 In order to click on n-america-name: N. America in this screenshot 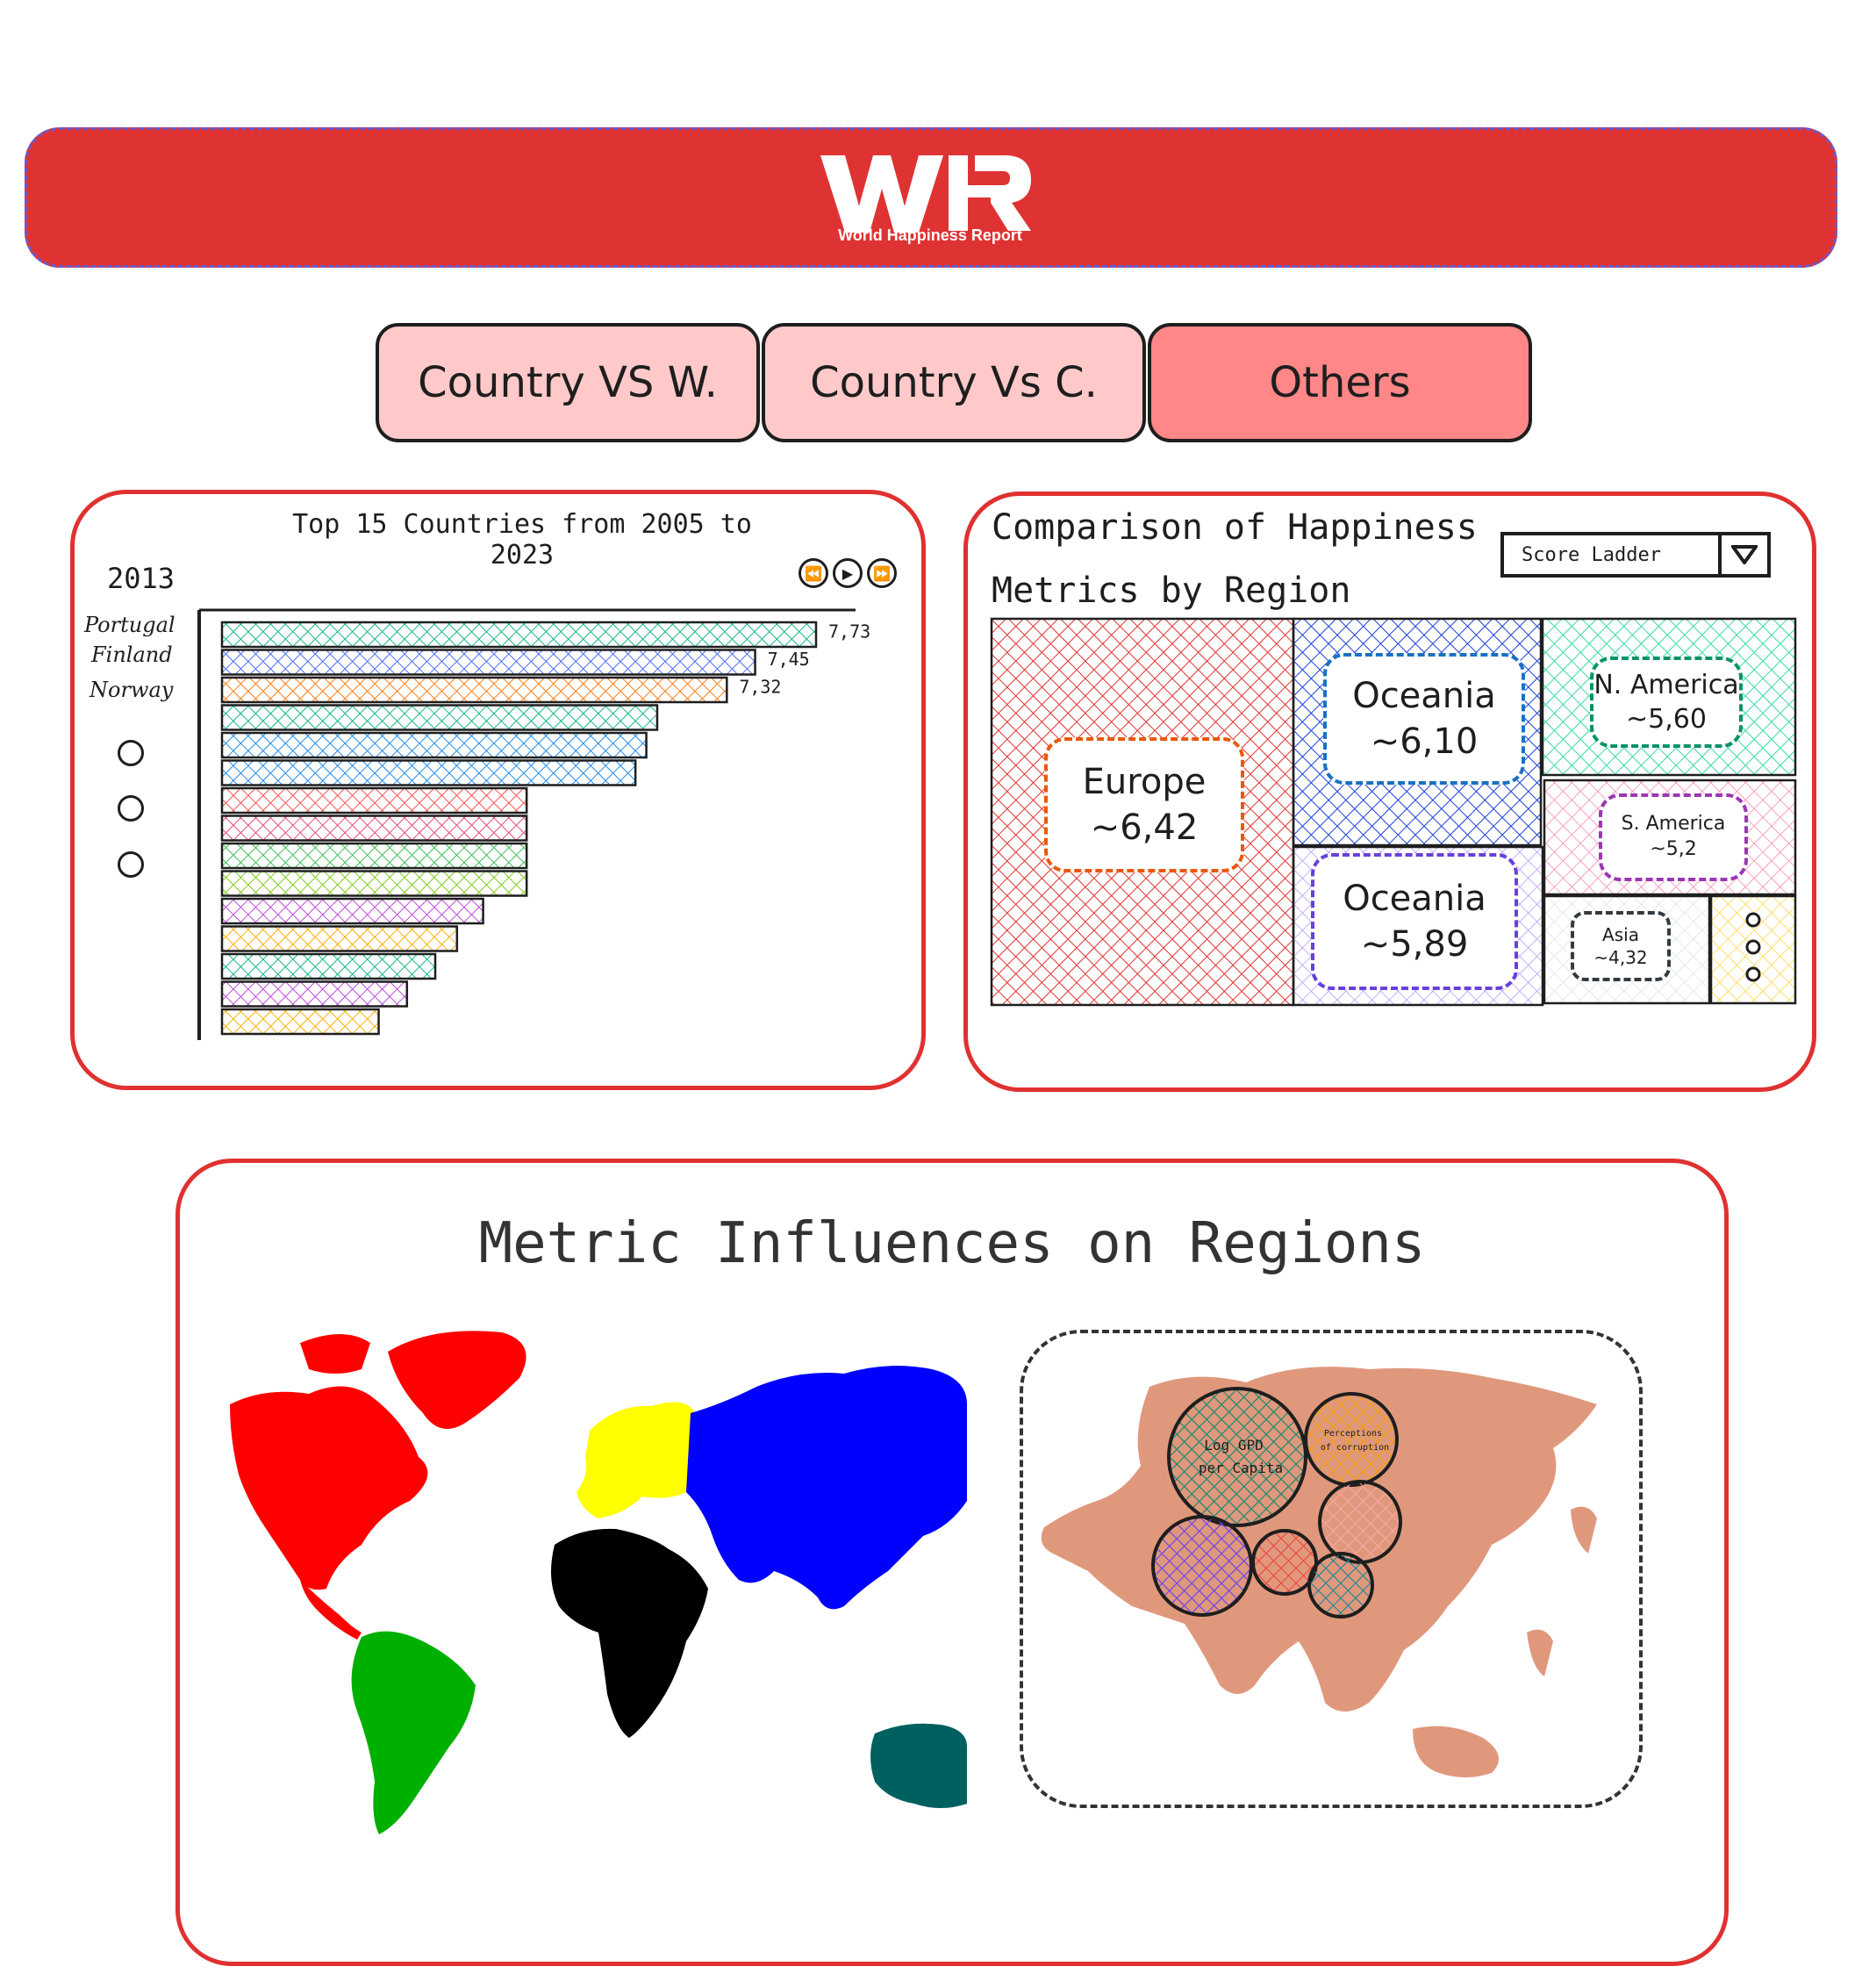, I will do `click(1666, 685)`.